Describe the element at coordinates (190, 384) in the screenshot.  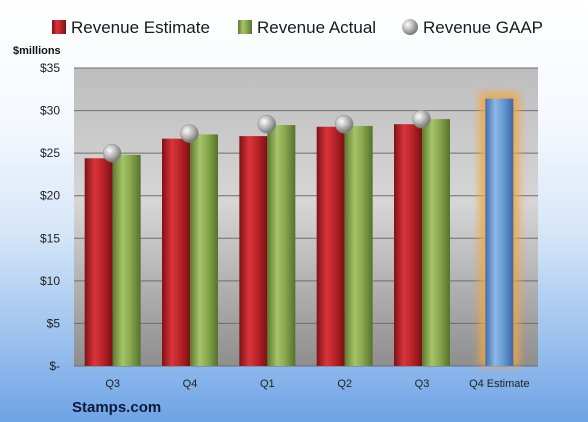
I see `x-tick-label: Q4` at that location.